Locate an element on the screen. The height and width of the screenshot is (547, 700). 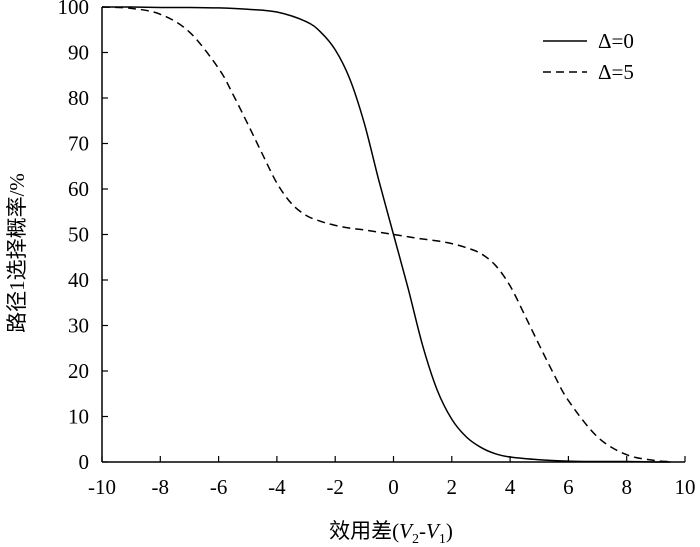
y-tick-group: 0 10 20 30 40 50 60 70 80 90 100 is located at coordinates (83, 237).